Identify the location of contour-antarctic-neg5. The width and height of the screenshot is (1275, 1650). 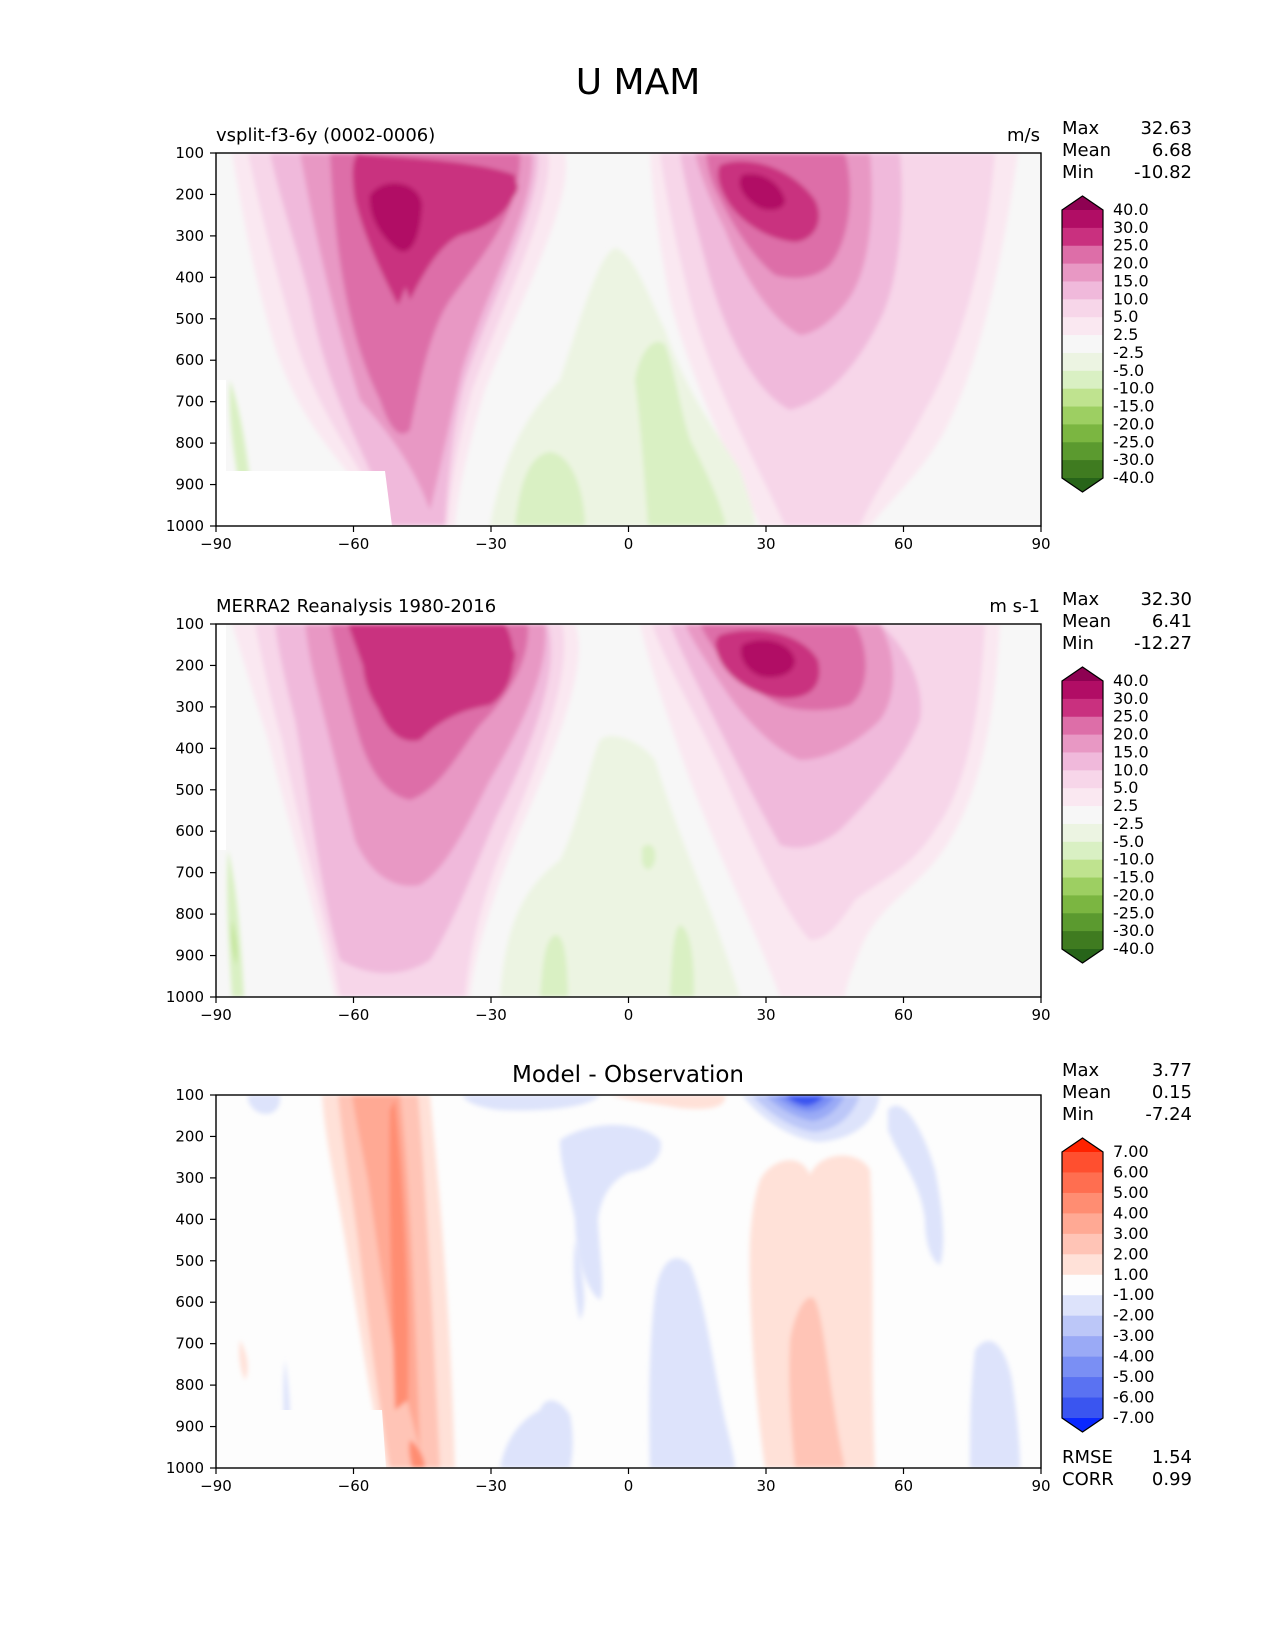
(234, 942).